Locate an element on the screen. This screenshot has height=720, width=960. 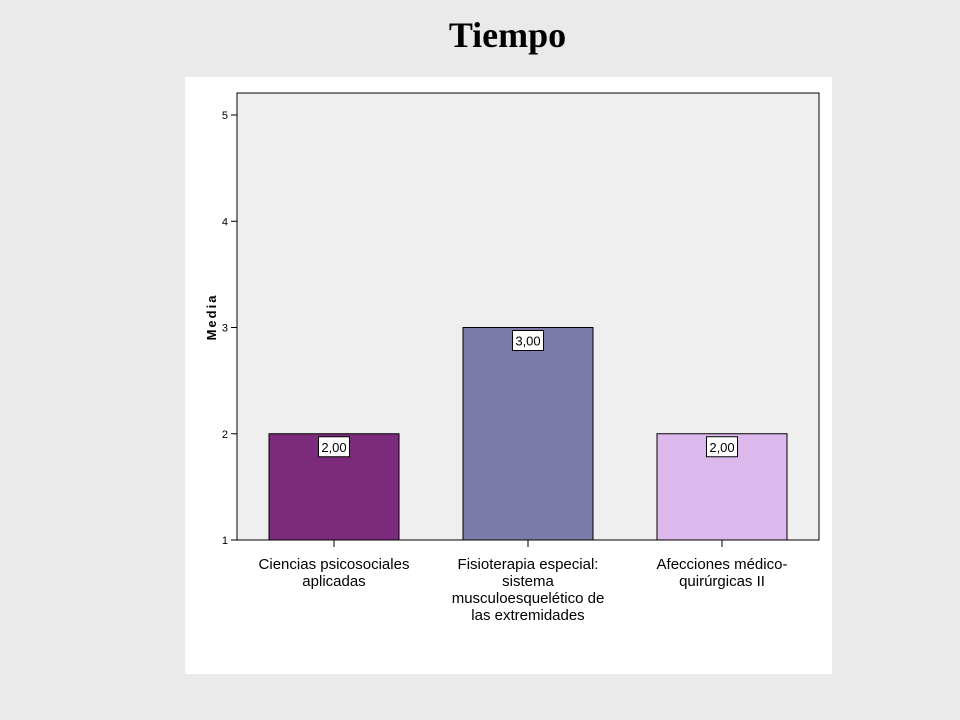
x-category-label: las extremidades is located at coordinates (527, 615).